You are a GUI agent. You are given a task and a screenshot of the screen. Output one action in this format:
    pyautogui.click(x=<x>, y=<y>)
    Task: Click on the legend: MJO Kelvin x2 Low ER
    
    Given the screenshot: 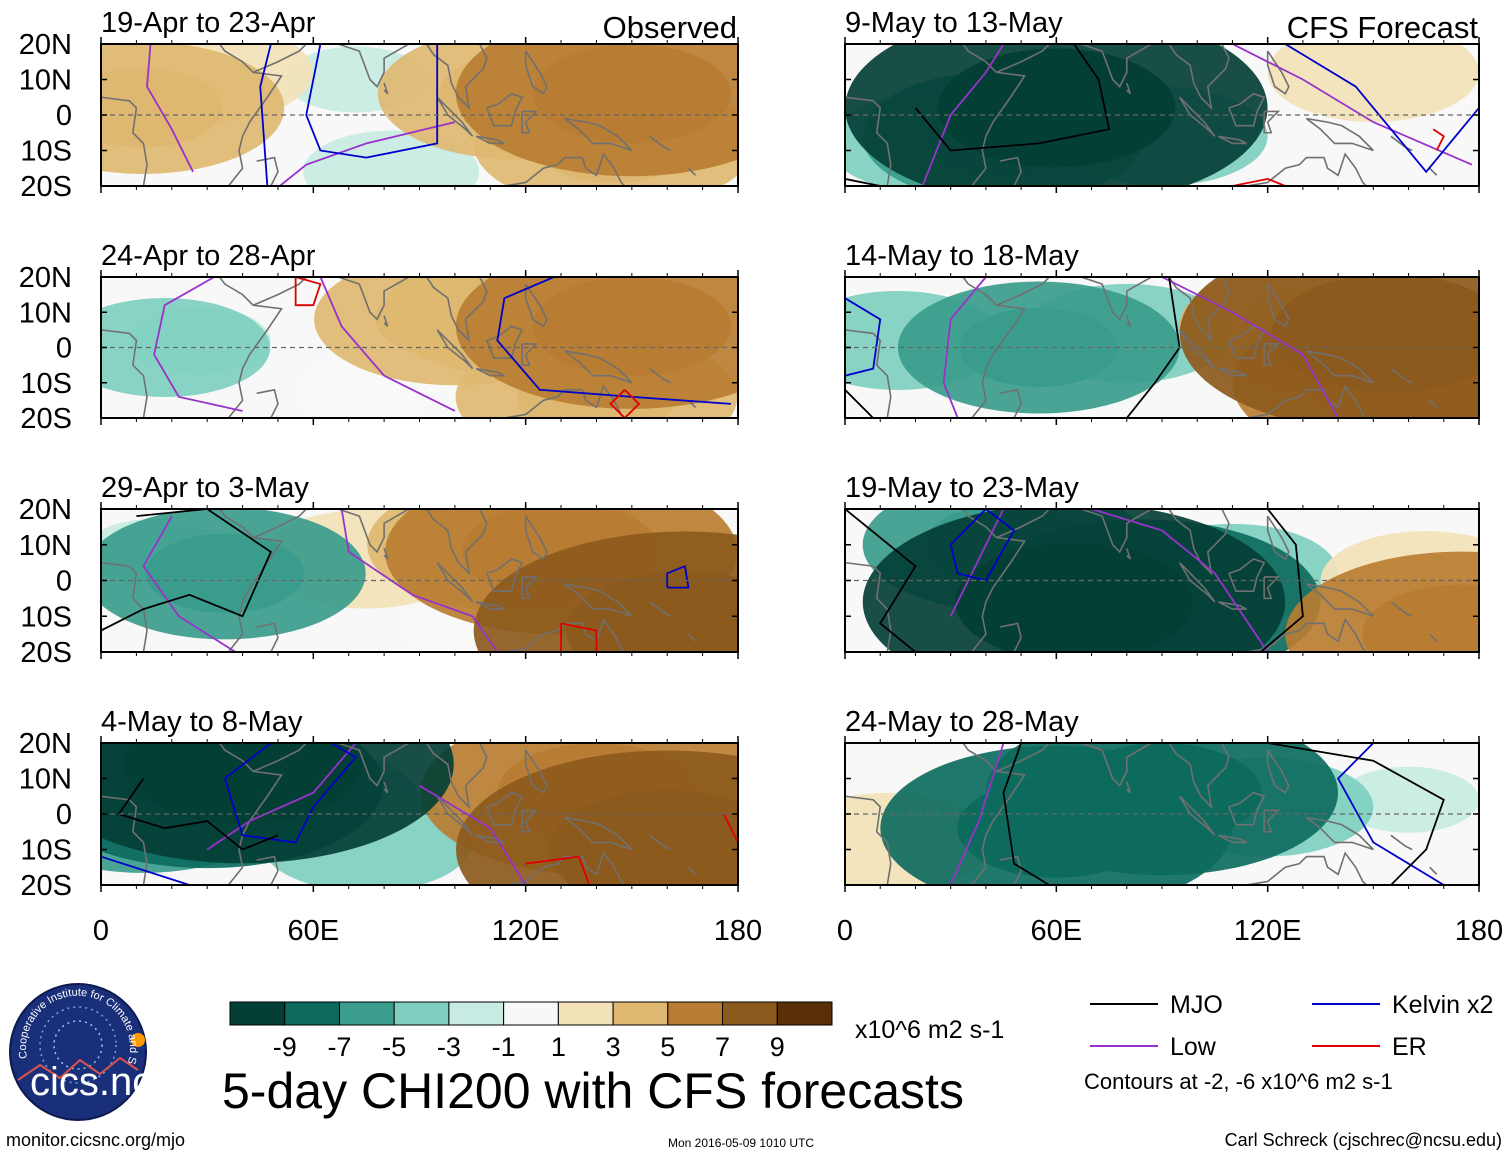 What is the action you would take?
    pyautogui.click(x=1291, y=1026)
    